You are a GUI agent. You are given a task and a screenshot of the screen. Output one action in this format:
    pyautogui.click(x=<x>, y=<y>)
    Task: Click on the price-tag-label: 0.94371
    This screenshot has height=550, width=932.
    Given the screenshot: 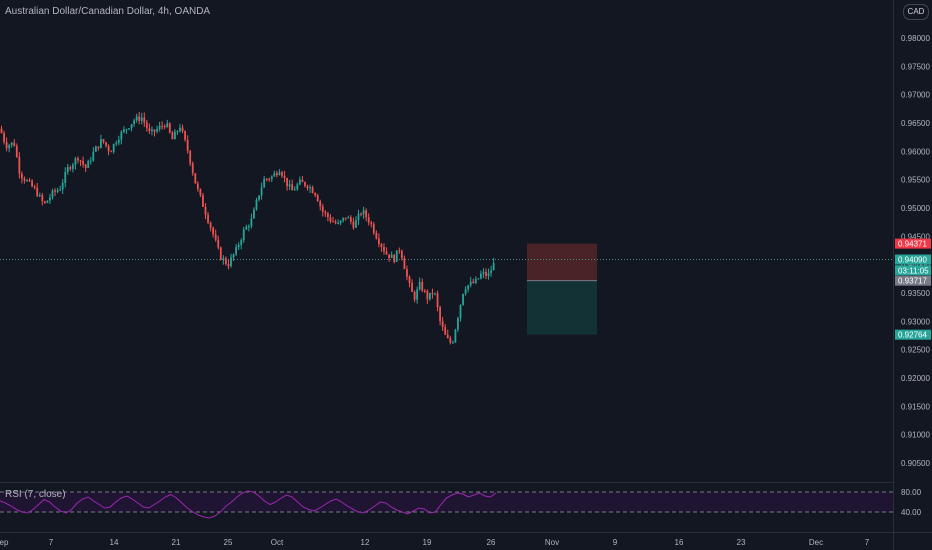 What is the action you would take?
    pyautogui.click(x=912, y=244)
    